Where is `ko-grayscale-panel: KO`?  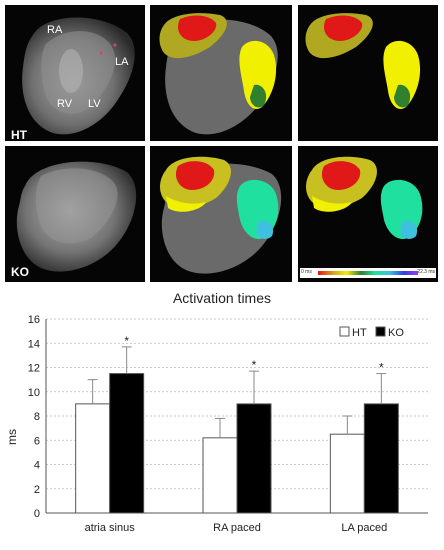 ko-grayscale-panel: KO is located at coordinates (75, 214).